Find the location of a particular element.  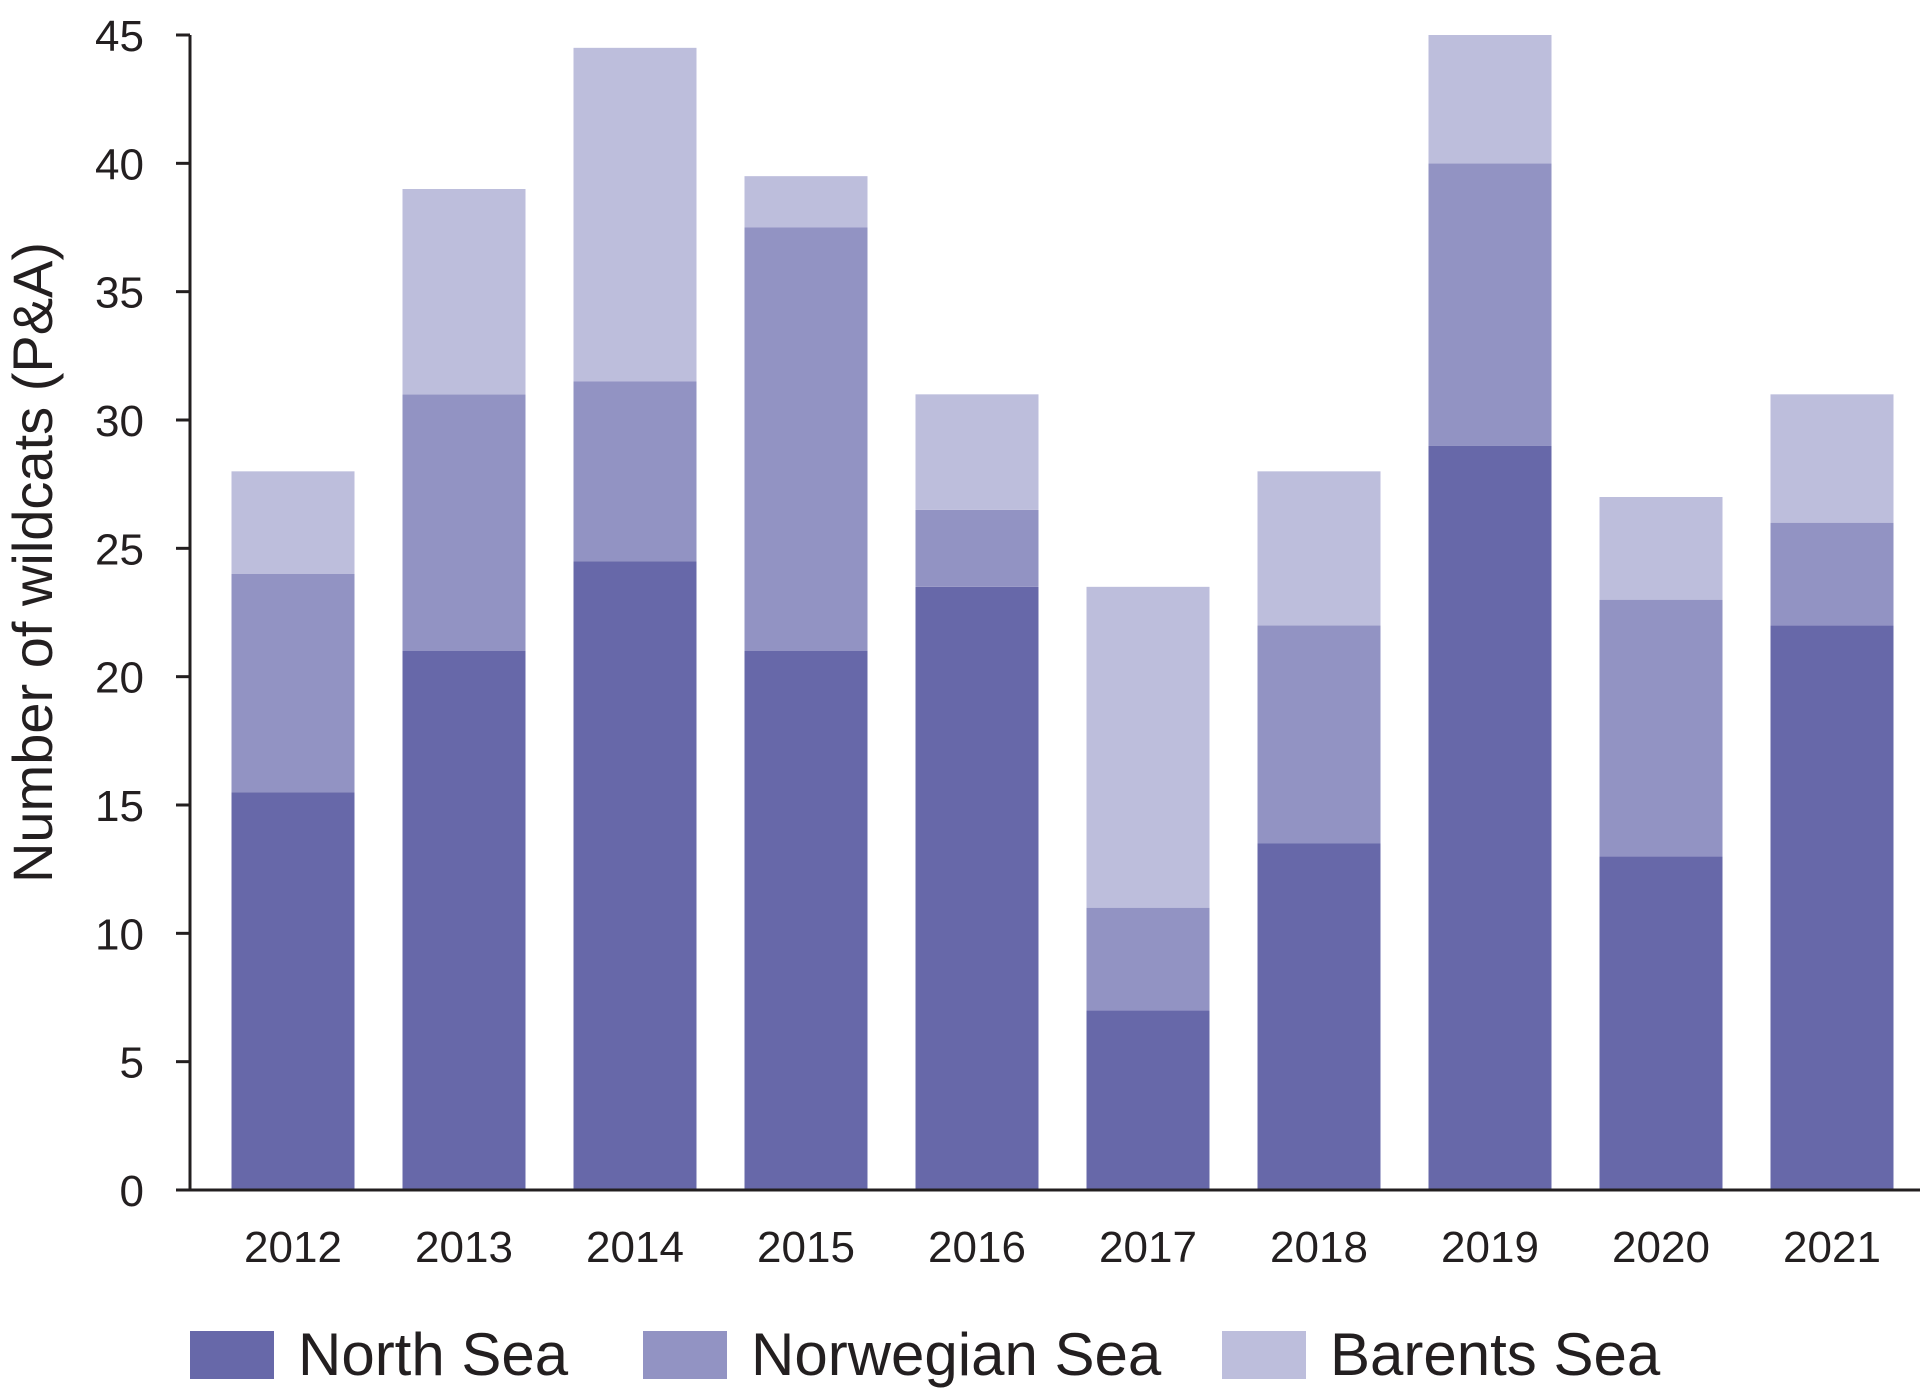

bar-north-sea-2012 is located at coordinates (293, 991).